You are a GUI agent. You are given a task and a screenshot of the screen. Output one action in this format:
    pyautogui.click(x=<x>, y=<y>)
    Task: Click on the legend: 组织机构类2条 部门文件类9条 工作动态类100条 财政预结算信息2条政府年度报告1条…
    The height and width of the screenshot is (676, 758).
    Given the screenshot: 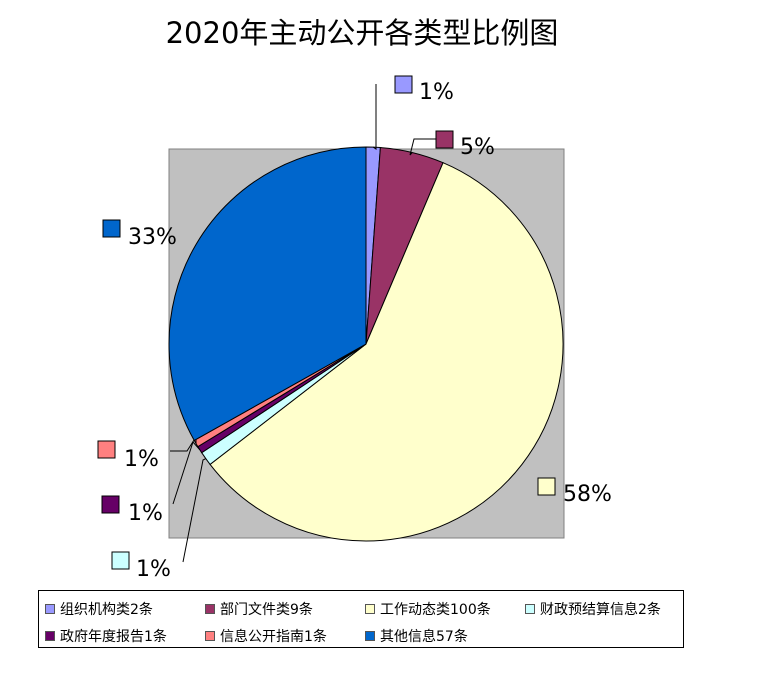 What is the action you would take?
    pyautogui.click(x=361, y=619)
    